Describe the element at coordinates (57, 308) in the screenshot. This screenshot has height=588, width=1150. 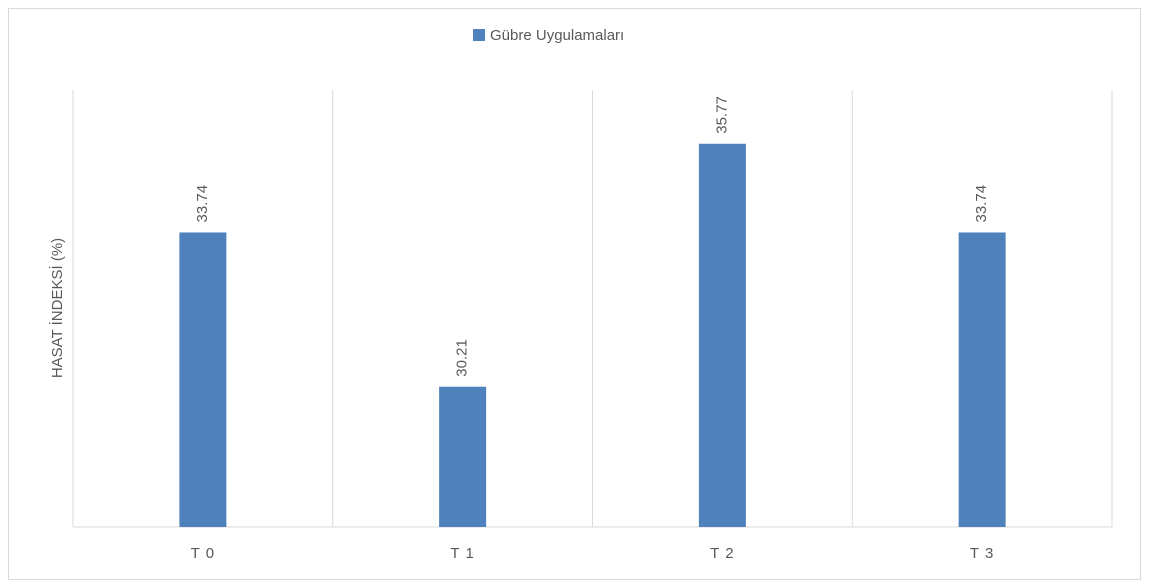
I see `y-axis-label: HASAT İNDEKSİ (%)` at that location.